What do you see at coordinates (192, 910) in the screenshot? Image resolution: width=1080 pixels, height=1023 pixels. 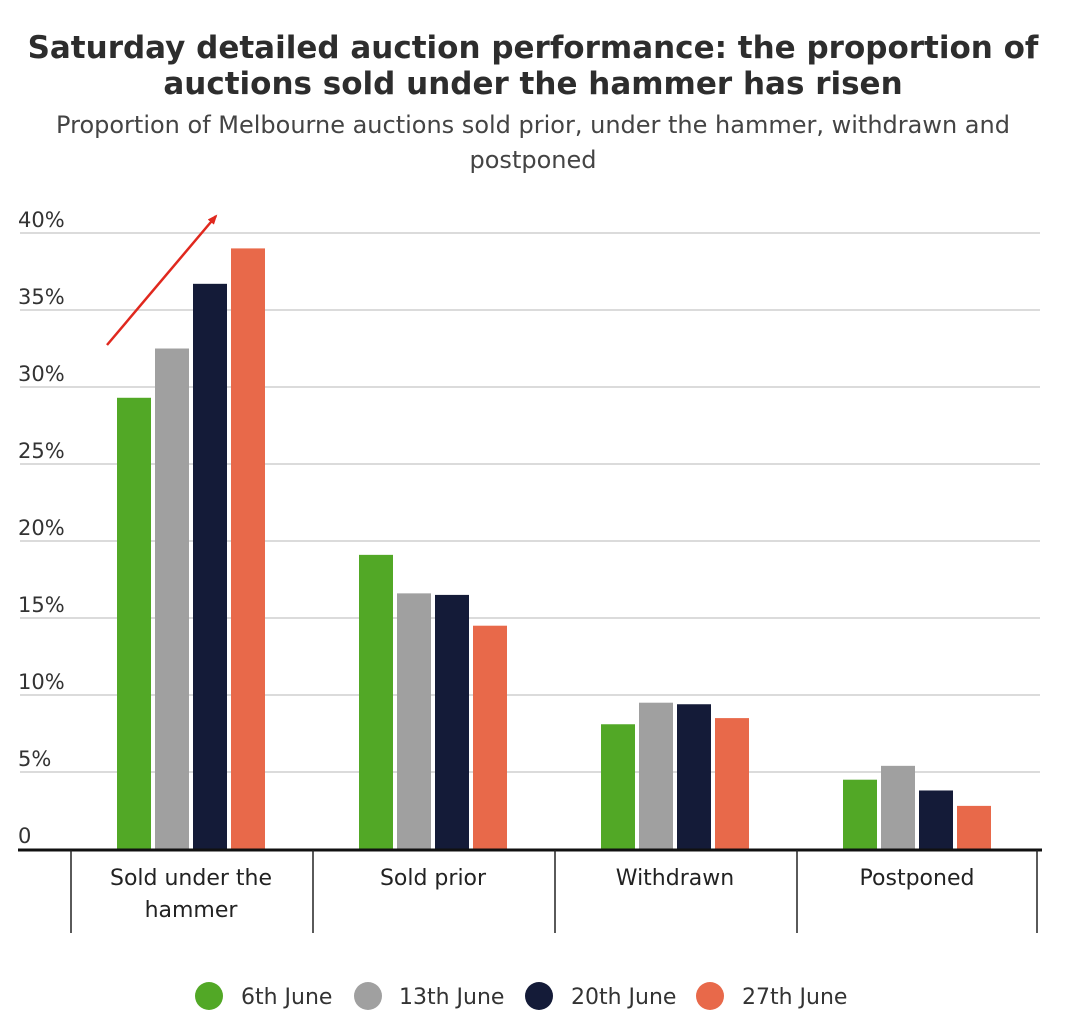 I see `category-label: hammer` at bounding box center [192, 910].